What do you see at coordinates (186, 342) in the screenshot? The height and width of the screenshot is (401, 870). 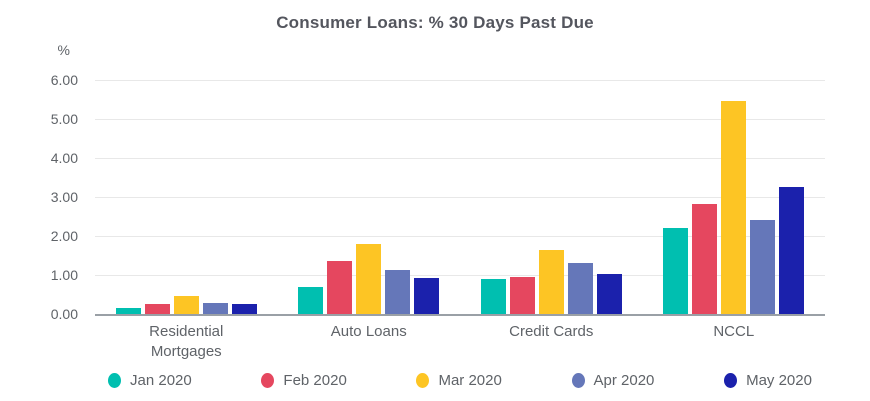 I see `x-category-label: Residential Mortgages` at bounding box center [186, 342].